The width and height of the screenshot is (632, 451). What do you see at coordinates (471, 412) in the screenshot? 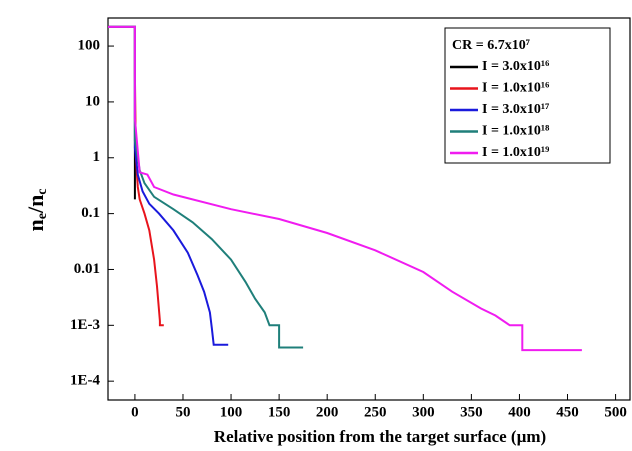
I see `x-tick-label: 350` at bounding box center [471, 412].